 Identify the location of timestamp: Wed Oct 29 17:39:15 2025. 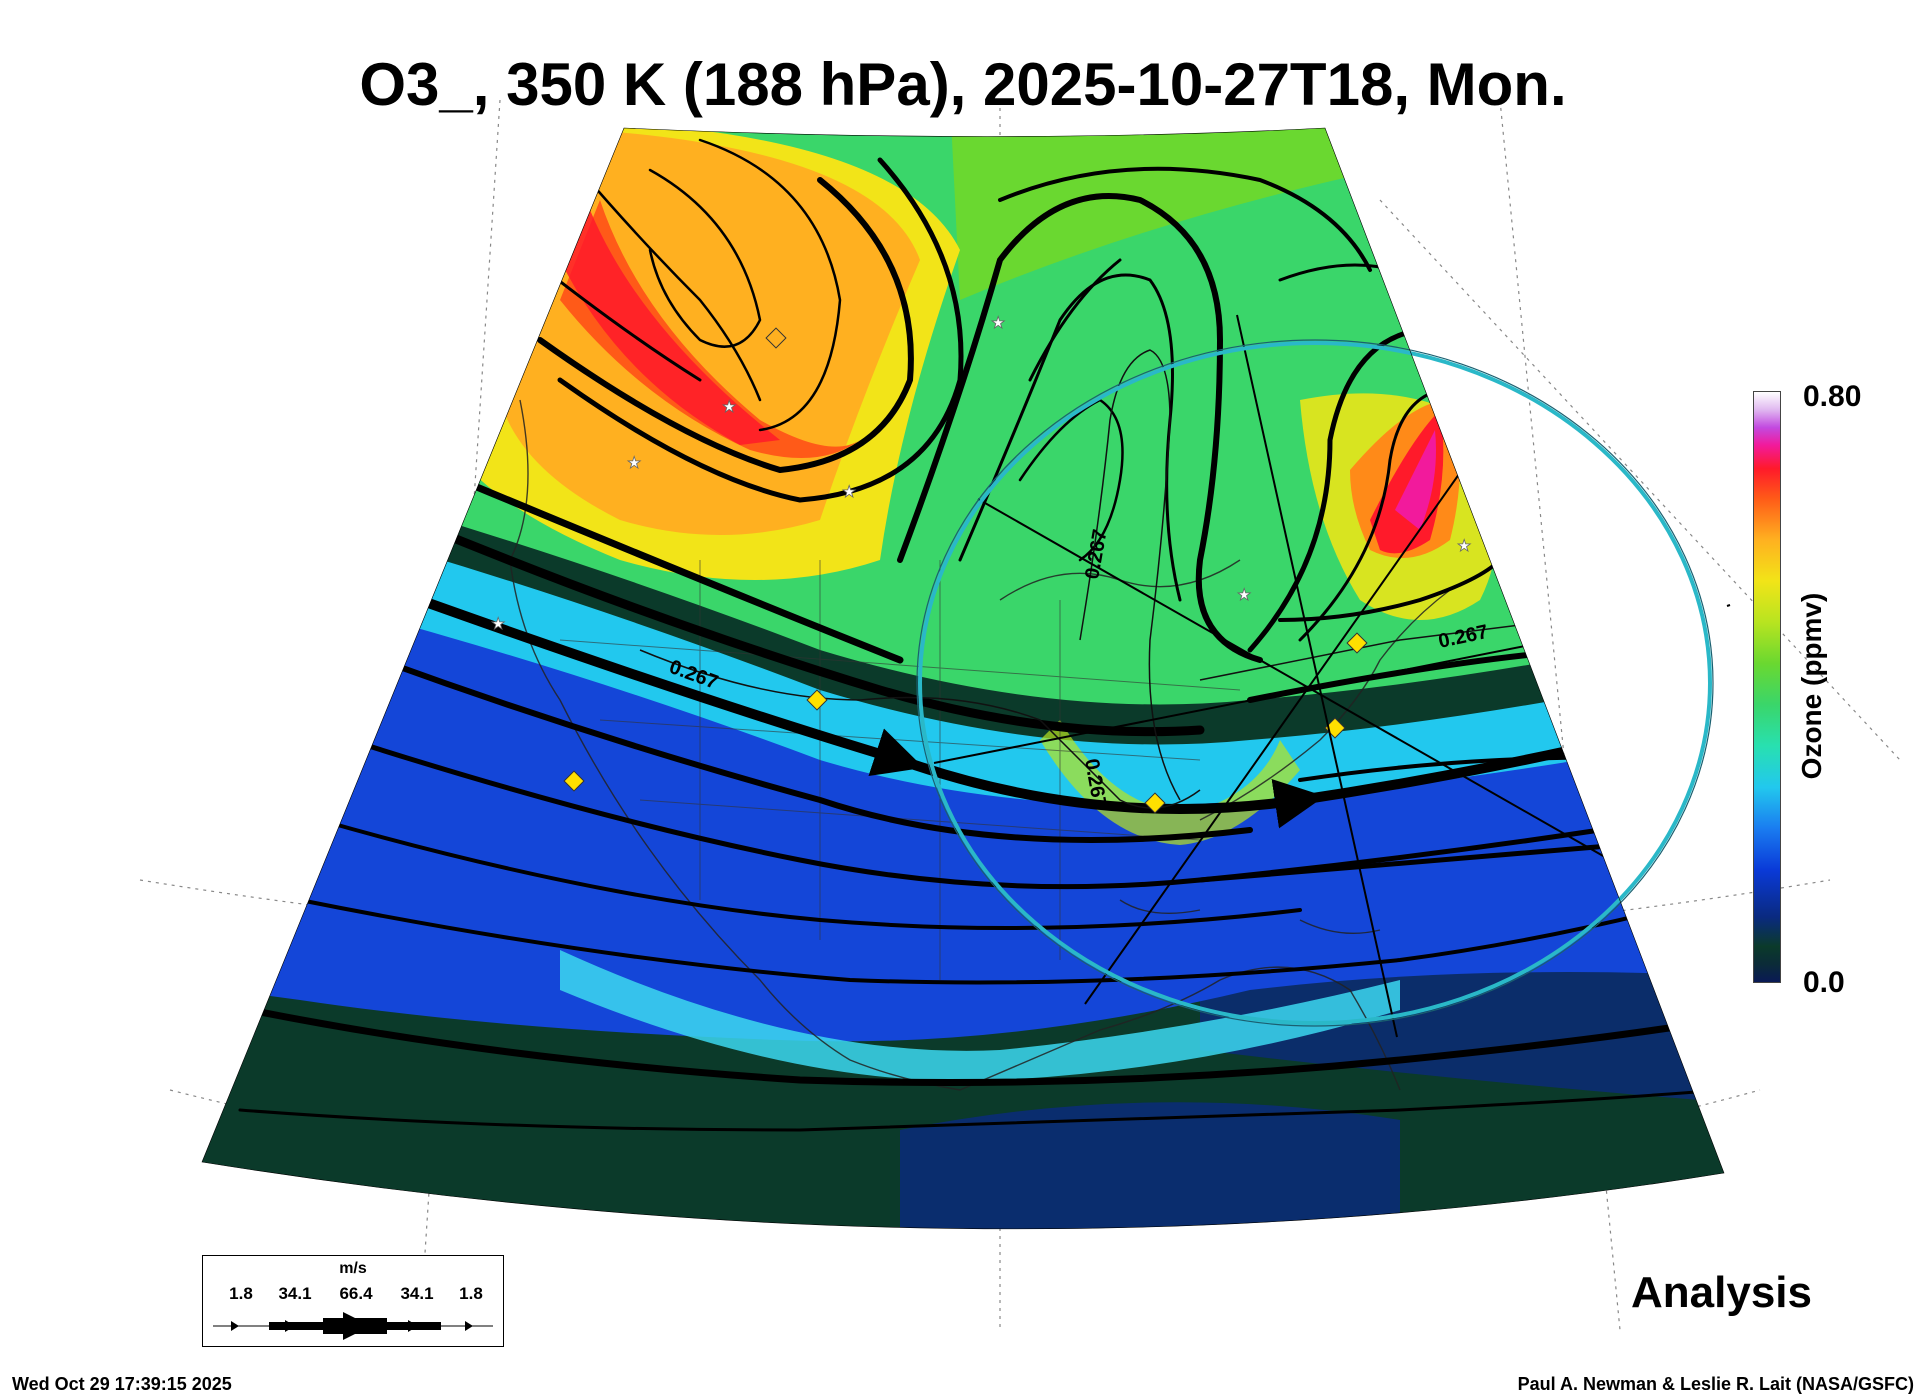
(122, 1384).